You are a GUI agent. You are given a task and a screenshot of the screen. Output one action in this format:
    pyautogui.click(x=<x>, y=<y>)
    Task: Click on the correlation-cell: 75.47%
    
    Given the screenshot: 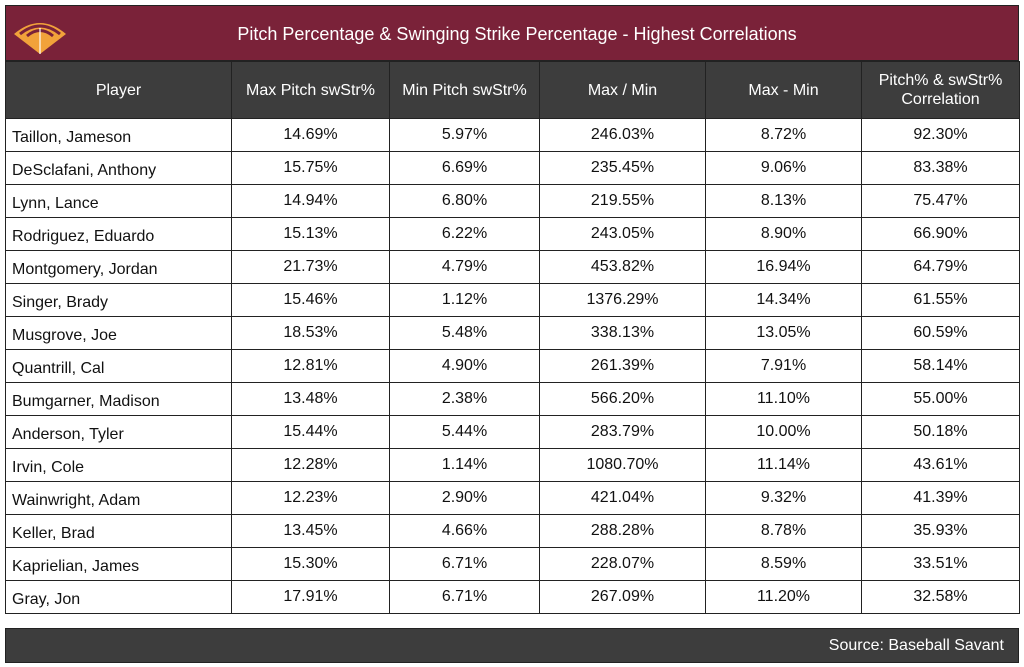 What is the action you would take?
    pyautogui.click(x=940, y=201)
    